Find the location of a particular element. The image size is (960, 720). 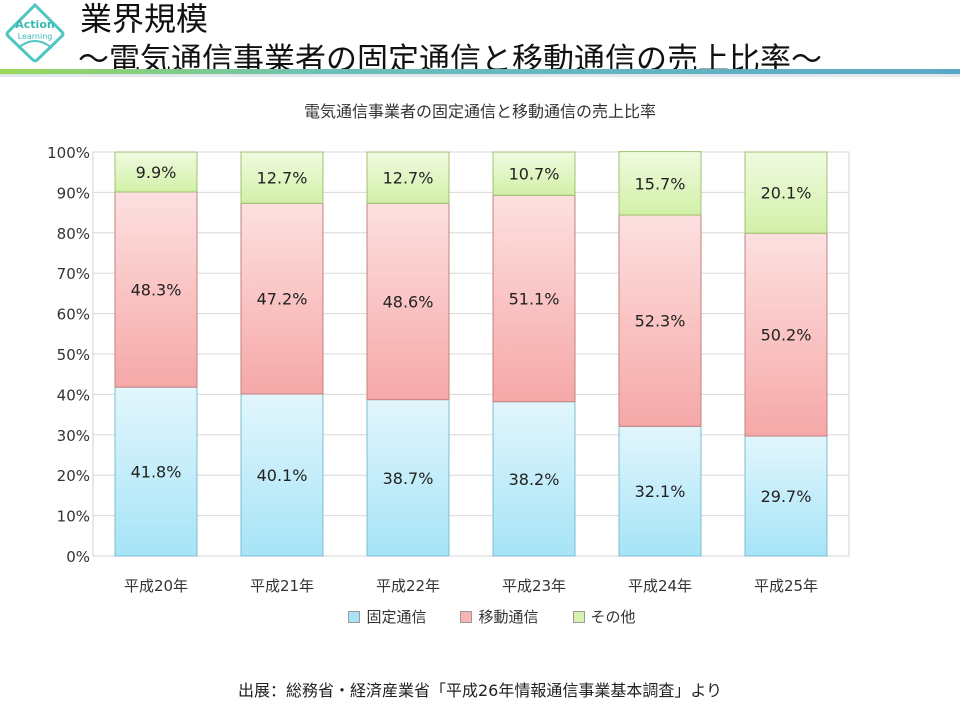

data-label: 48.6% is located at coordinates (408, 301).